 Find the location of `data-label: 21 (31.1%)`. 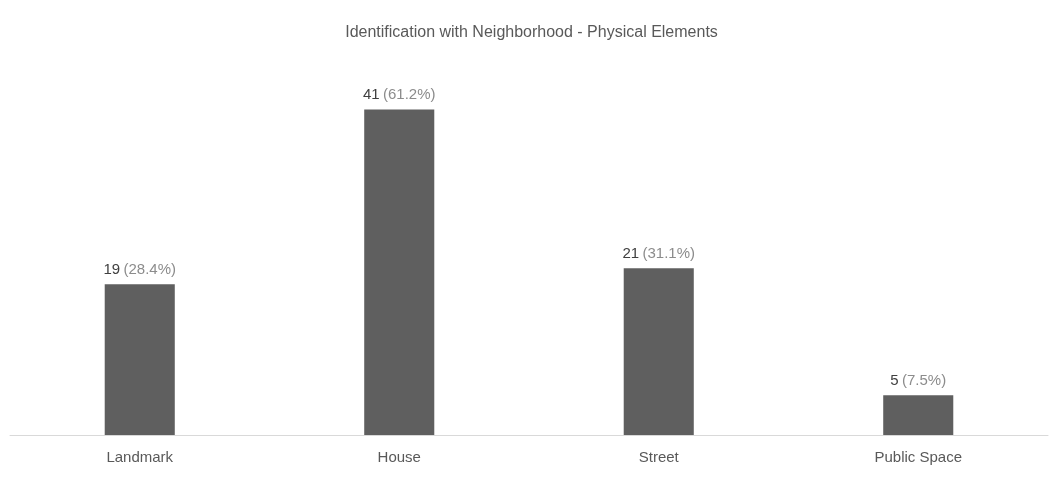

data-label: 21 (31.1%) is located at coordinates (659, 253).